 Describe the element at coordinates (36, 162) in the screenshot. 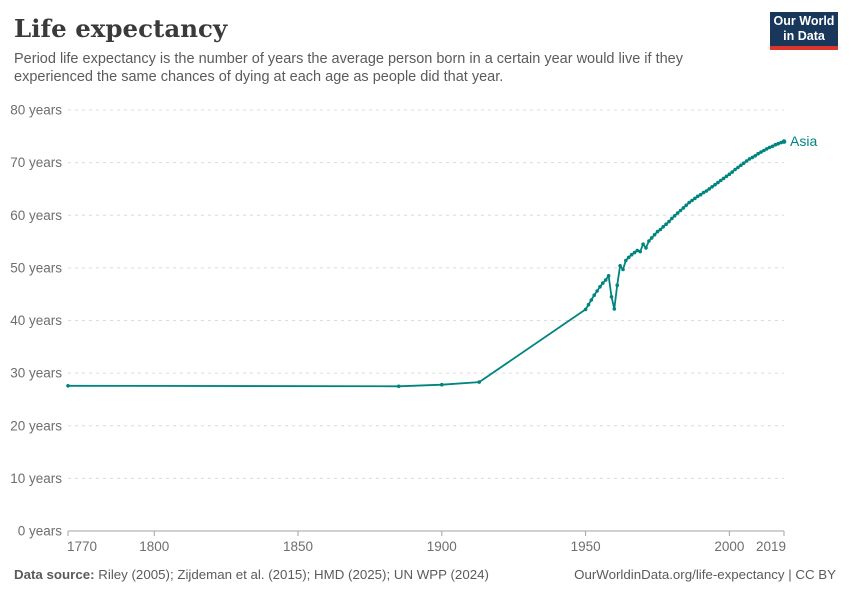

I see `y-tick-label: 70 years` at that location.